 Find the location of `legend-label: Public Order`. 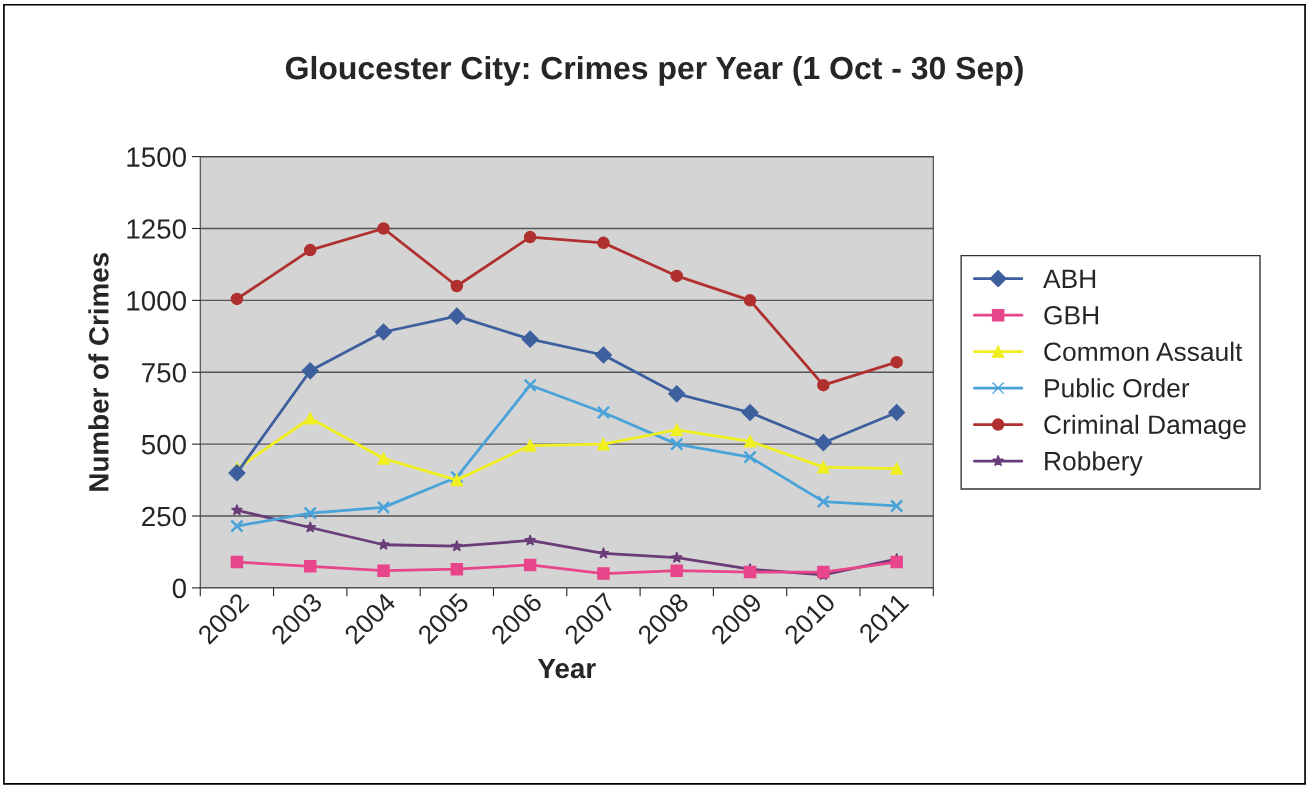

legend-label: Public Order is located at coordinates (1117, 388).